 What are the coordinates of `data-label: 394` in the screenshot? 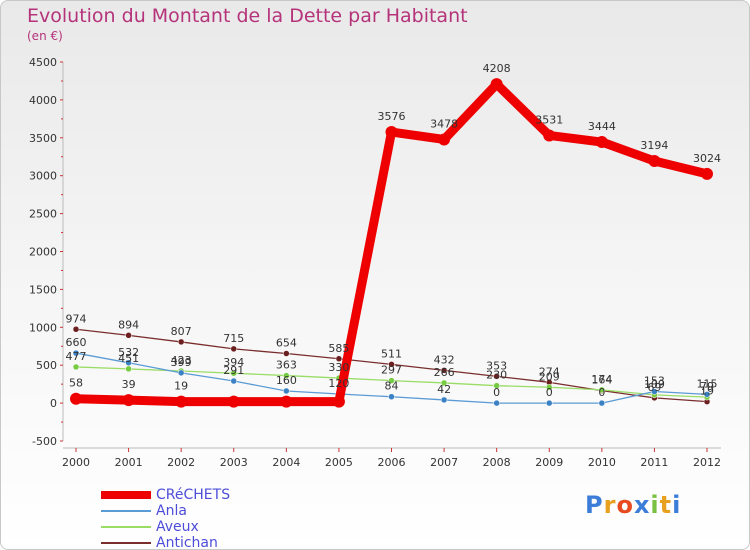 It's located at (233, 362).